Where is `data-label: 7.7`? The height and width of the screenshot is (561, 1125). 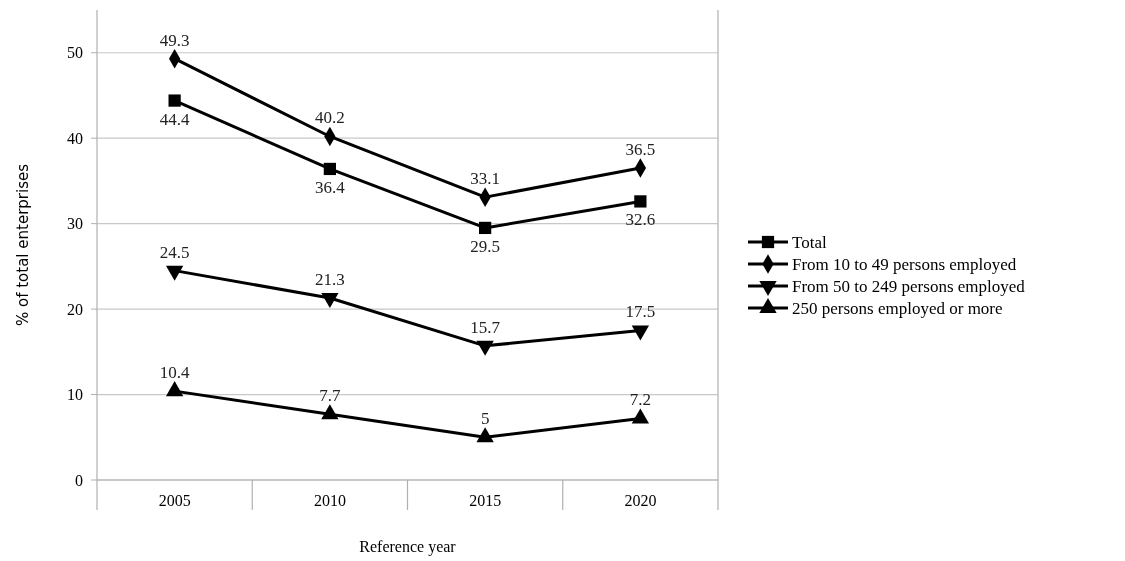
data-label: 7.7 is located at coordinates (330, 396).